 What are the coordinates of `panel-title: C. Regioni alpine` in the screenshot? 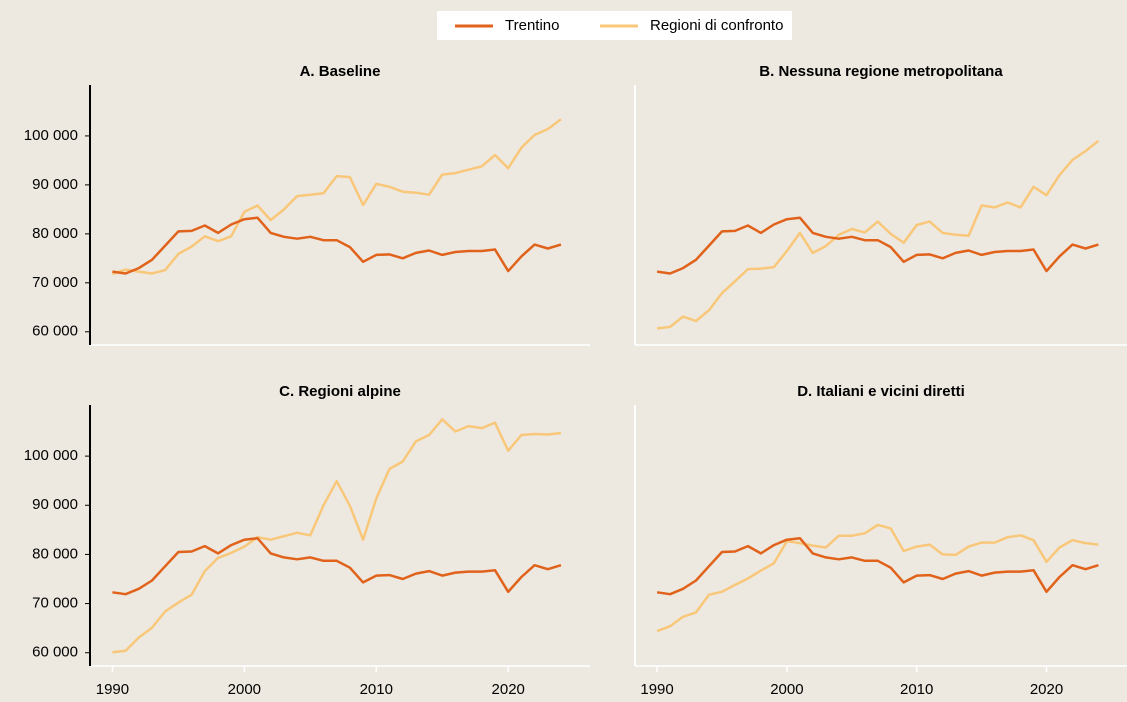 It's located at (340, 391).